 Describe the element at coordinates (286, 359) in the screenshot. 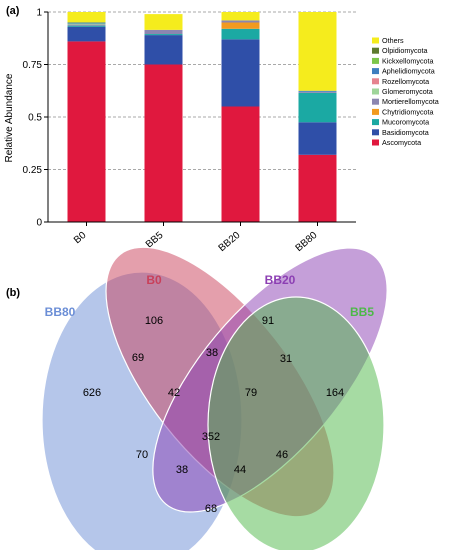

I see `venn-region-value: 31` at that location.